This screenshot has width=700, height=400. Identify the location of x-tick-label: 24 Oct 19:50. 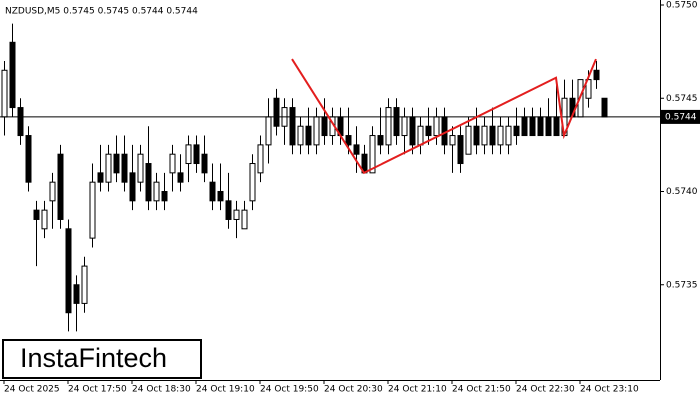
(289, 390).